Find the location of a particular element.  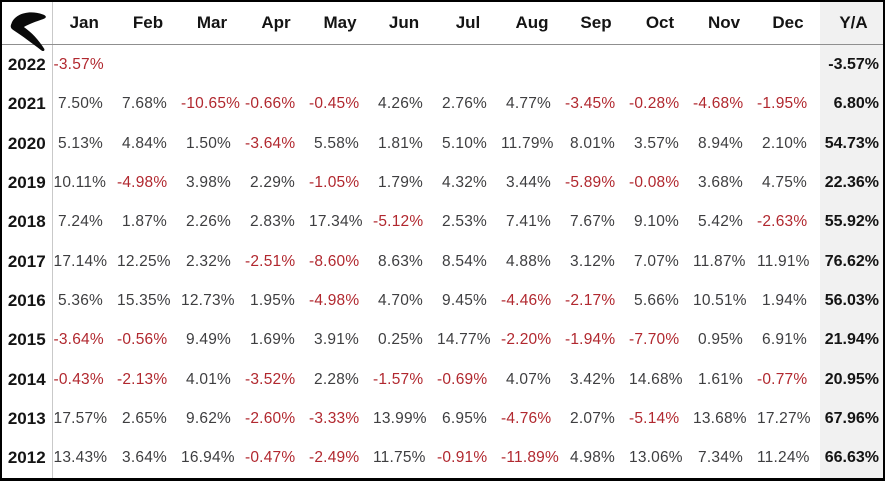

month-return-cell: 7.67% is located at coordinates (592, 222).